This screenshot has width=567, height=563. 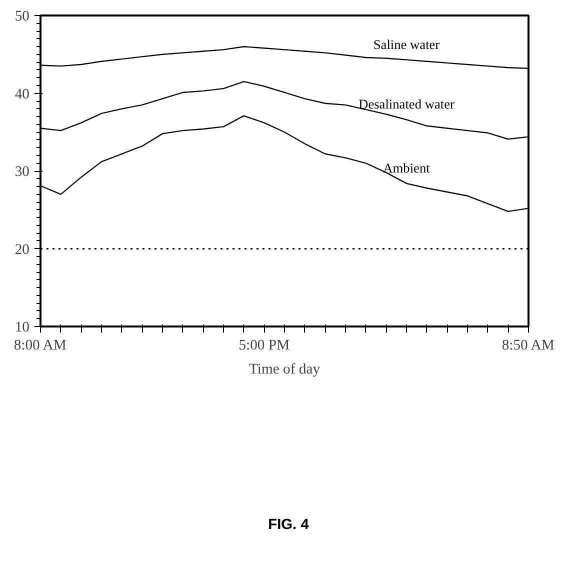 What do you see at coordinates (22, 328) in the screenshot?
I see `y-tick-label: 10` at bounding box center [22, 328].